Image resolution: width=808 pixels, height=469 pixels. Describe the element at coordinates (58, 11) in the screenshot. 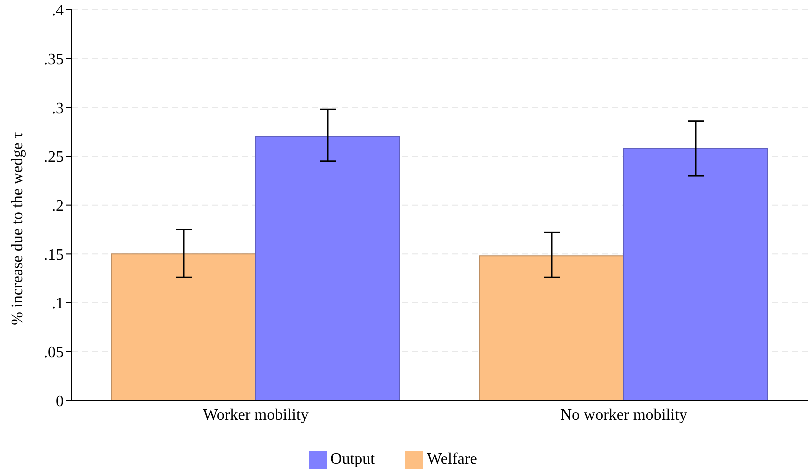

I see `y-tick-label: .4` at that location.